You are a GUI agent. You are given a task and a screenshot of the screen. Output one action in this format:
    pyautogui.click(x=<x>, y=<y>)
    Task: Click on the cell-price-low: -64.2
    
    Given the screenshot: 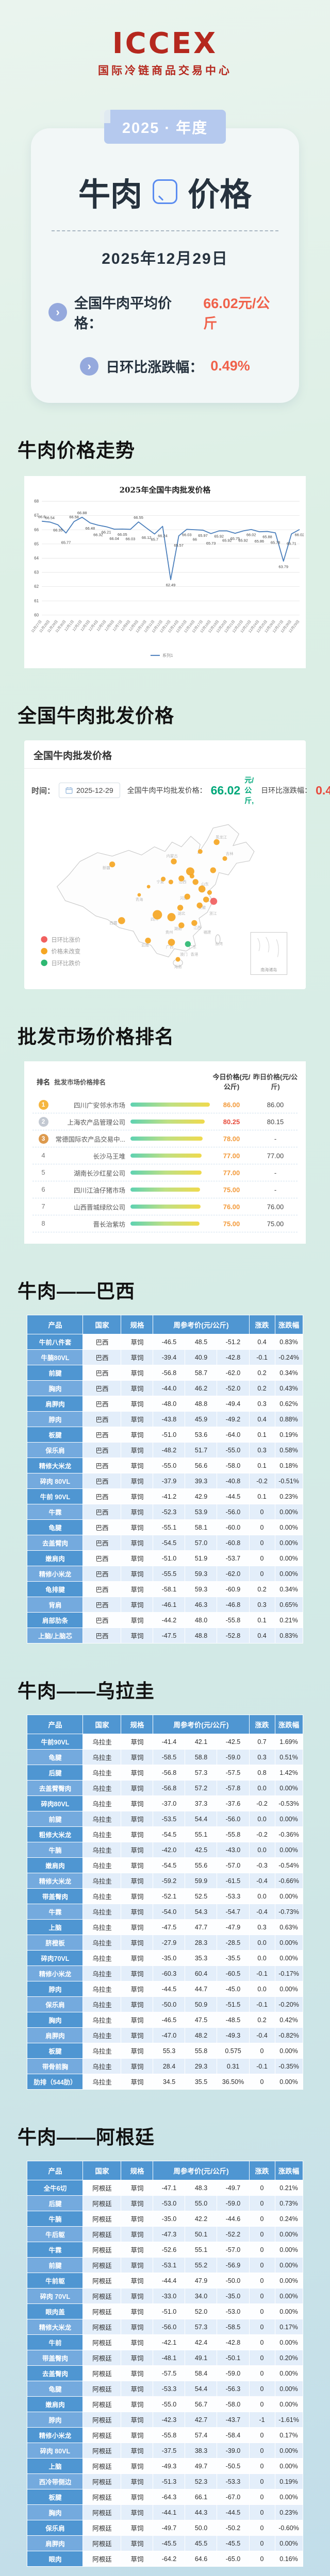 What is the action you would take?
    pyautogui.click(x=169, y=2559)
    